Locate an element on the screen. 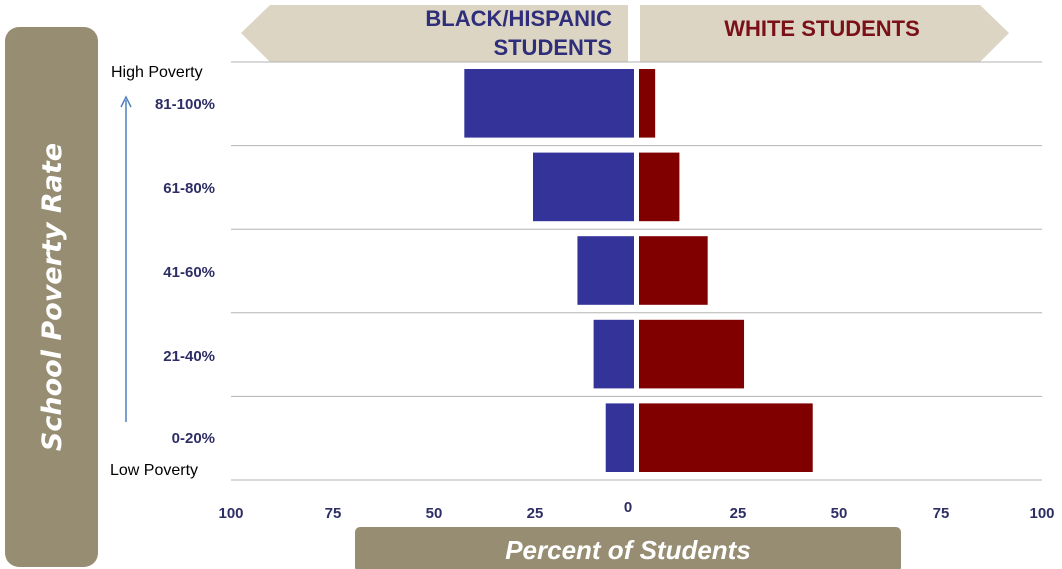 The height and width of the screenshot is (569, 1062). category-label: 61-80% is located at coordinates (189, 188).